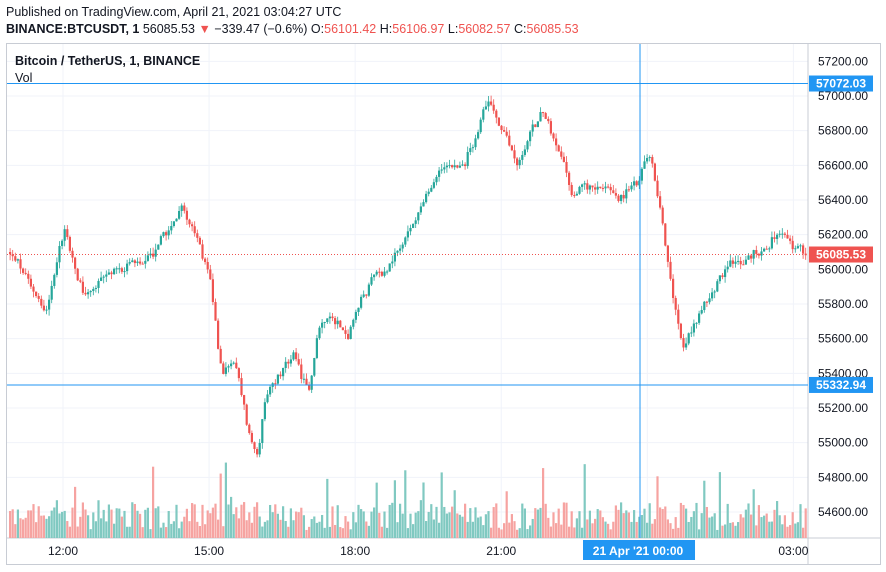  Describe the element at coordinates (843, 131) in the screenshot. I see `y-tick-label: 56800.00` at that location.